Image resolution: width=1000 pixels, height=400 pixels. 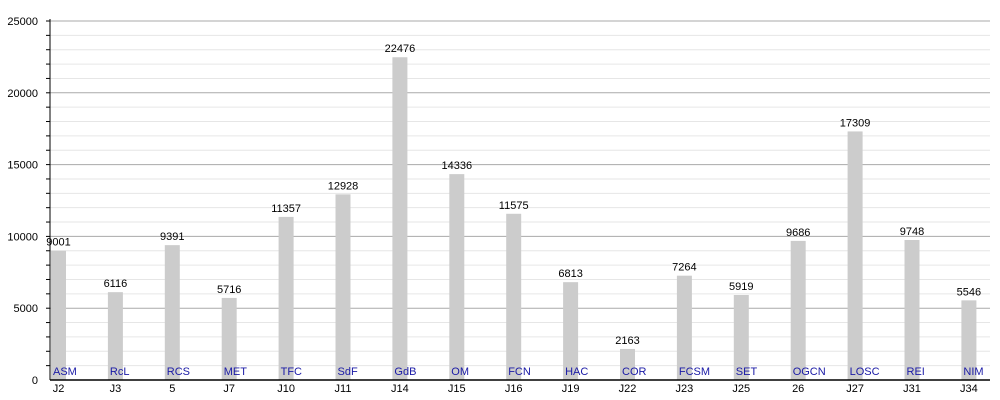 What do you see at coordinates (26, 309) in the screenshot?
I see `y-tick-label: 5000` at bounding box center [26, 309].